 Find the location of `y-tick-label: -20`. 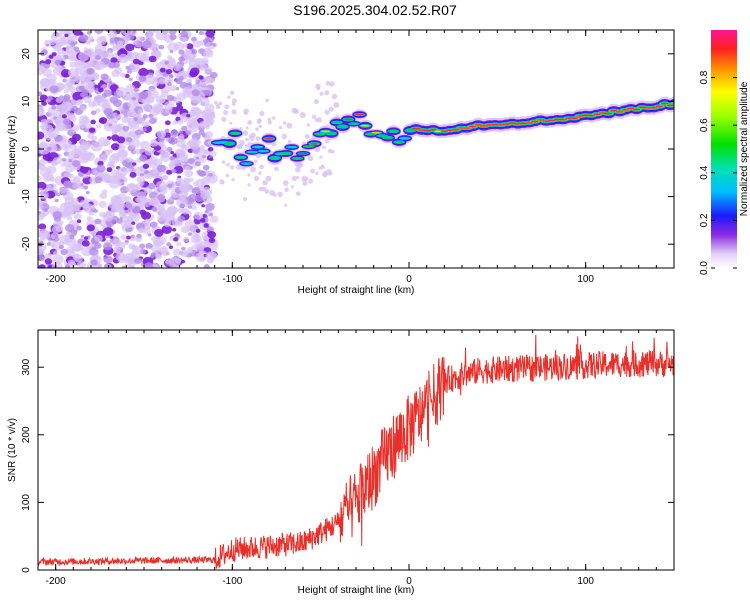

y-tick-label: -20 is located at coordinates (26, 244).